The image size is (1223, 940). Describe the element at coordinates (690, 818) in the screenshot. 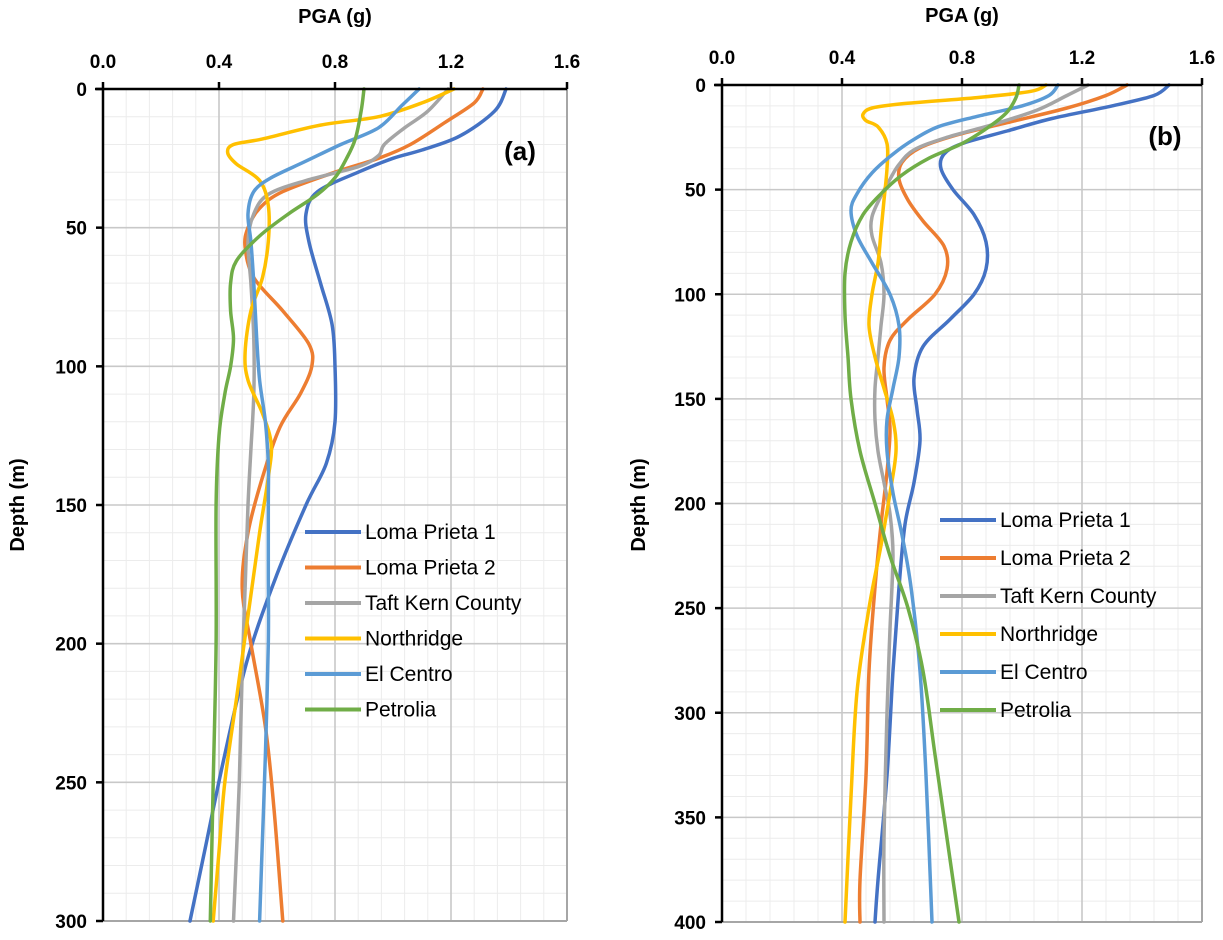

I see `y-tick-label: 350` at that location.